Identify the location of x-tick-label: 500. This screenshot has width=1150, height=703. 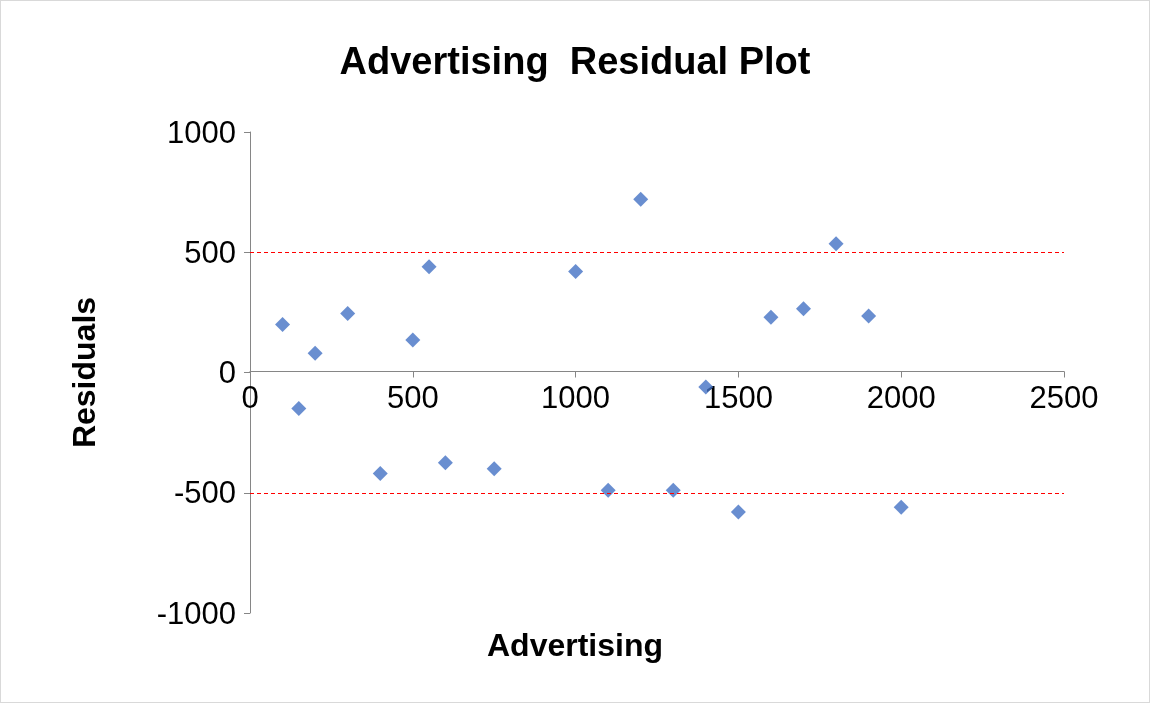
(412, 397).